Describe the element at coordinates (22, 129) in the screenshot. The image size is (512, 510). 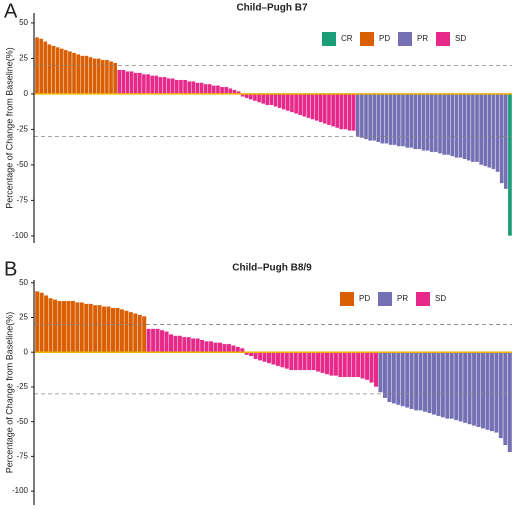
I see `y-tick-label: -25` at that location.